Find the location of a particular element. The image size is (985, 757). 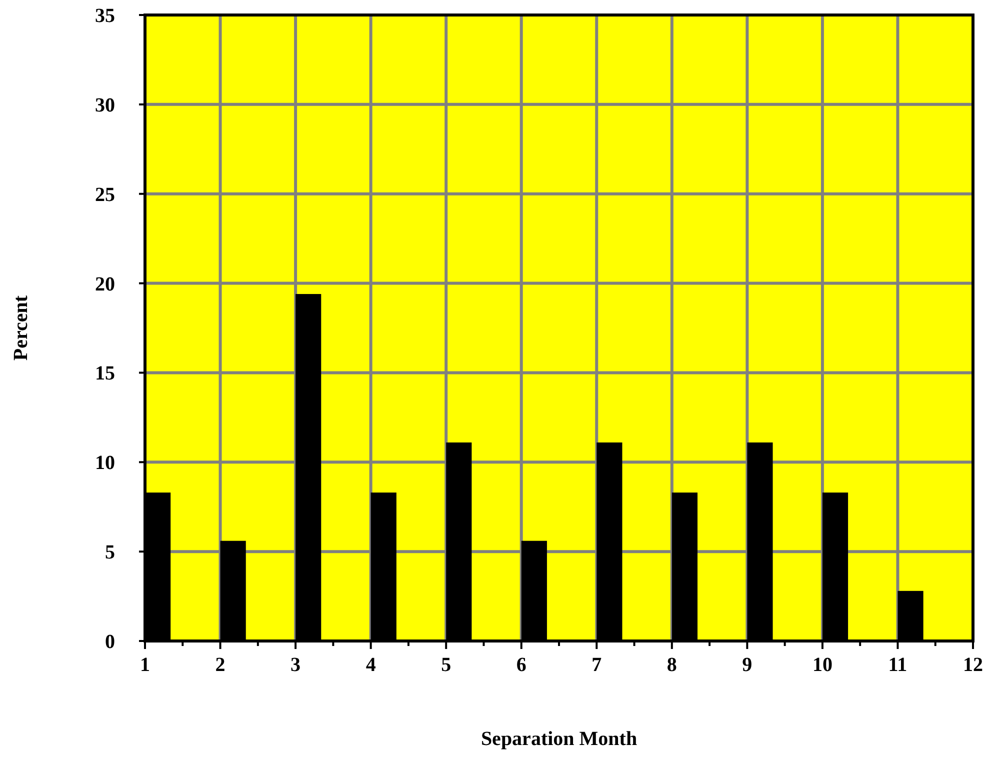

y-tick-label: 0 is located at coordinates (110, 642).